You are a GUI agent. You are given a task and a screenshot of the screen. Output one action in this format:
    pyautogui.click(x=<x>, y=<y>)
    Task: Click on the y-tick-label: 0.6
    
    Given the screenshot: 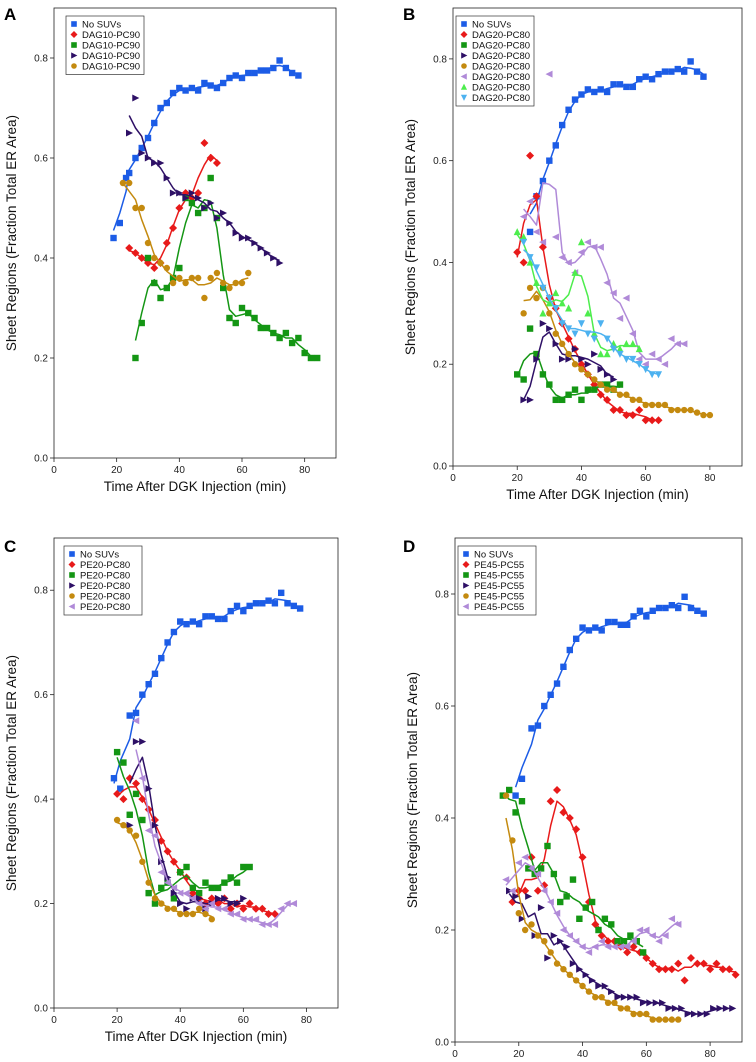 What is the action you would take?
    pyautogui.click(x=41, y=695)
    